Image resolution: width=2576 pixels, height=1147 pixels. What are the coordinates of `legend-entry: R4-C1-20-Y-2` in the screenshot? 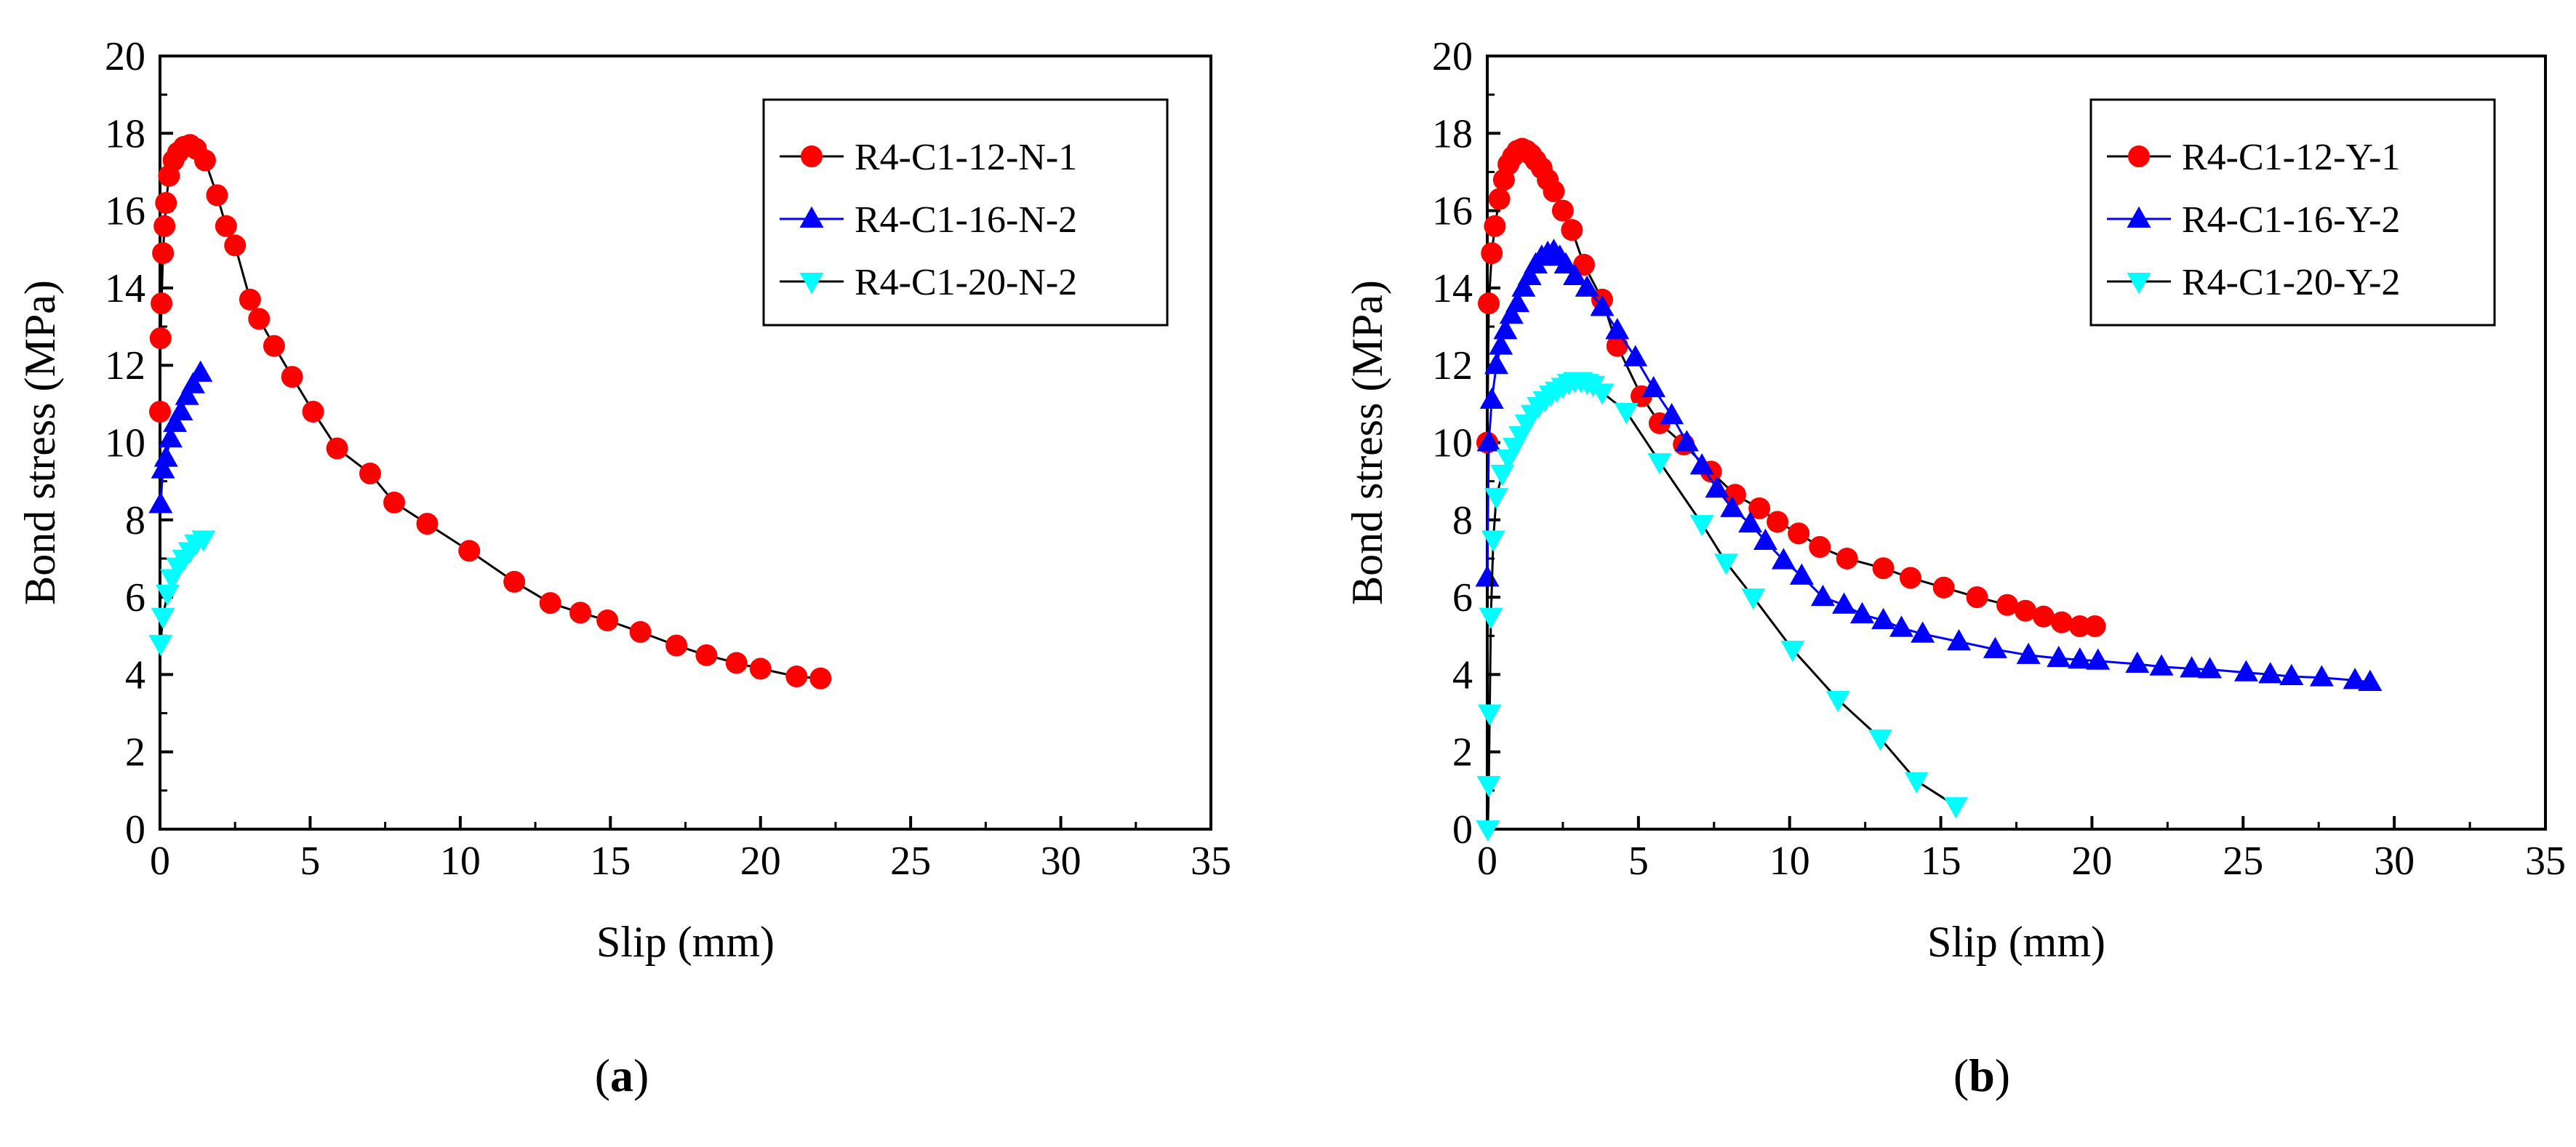 It's located at (2253, 282).